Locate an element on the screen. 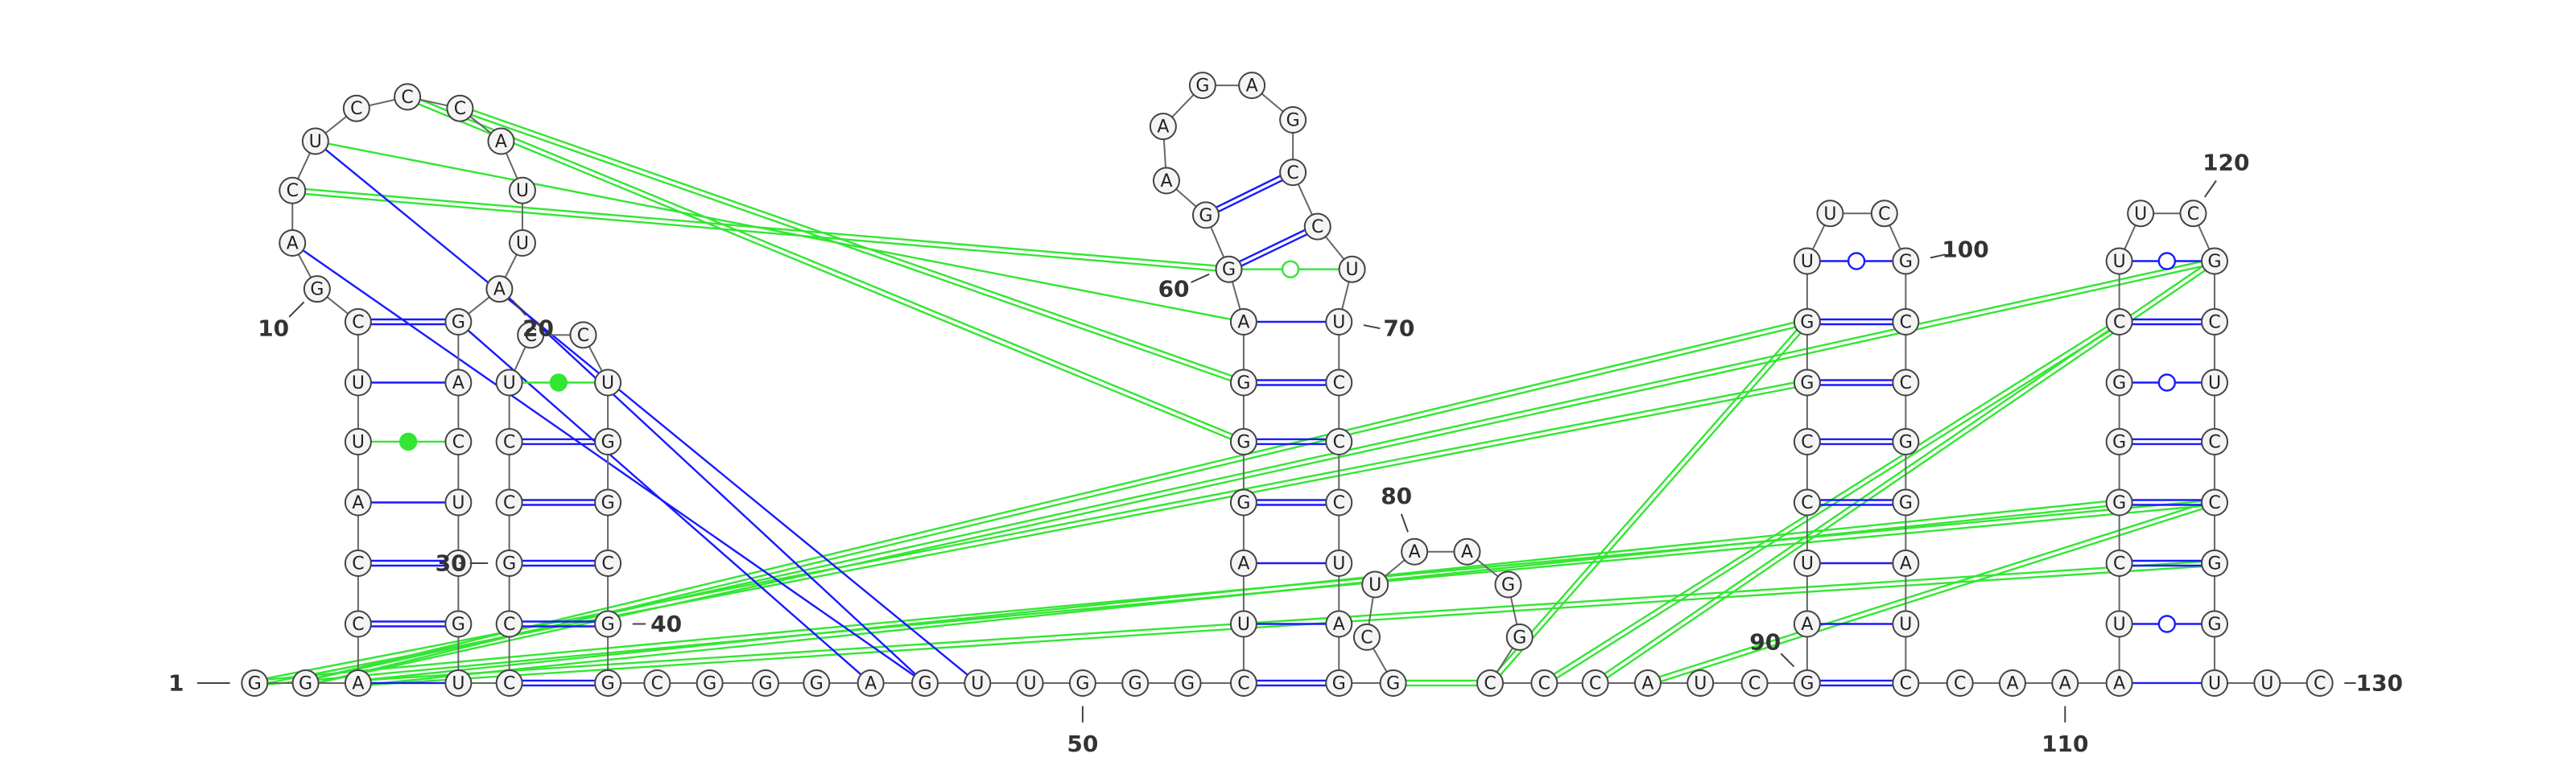 The width and height of the screenshot is (2576, 774). position-label: 40 is located at coordinates (666, 624).